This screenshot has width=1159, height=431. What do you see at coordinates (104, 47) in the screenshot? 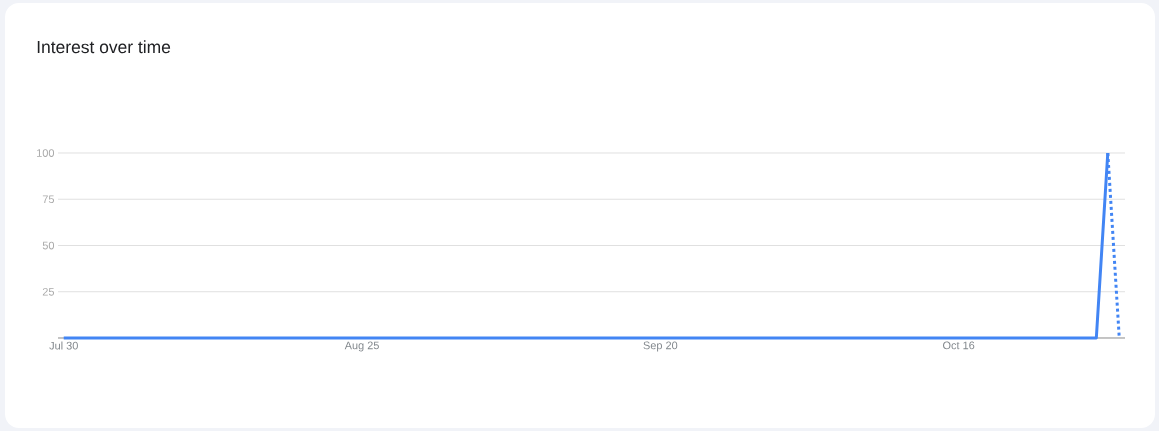
I see `chart-title: Interest over time` at bounding box center [104, 47].